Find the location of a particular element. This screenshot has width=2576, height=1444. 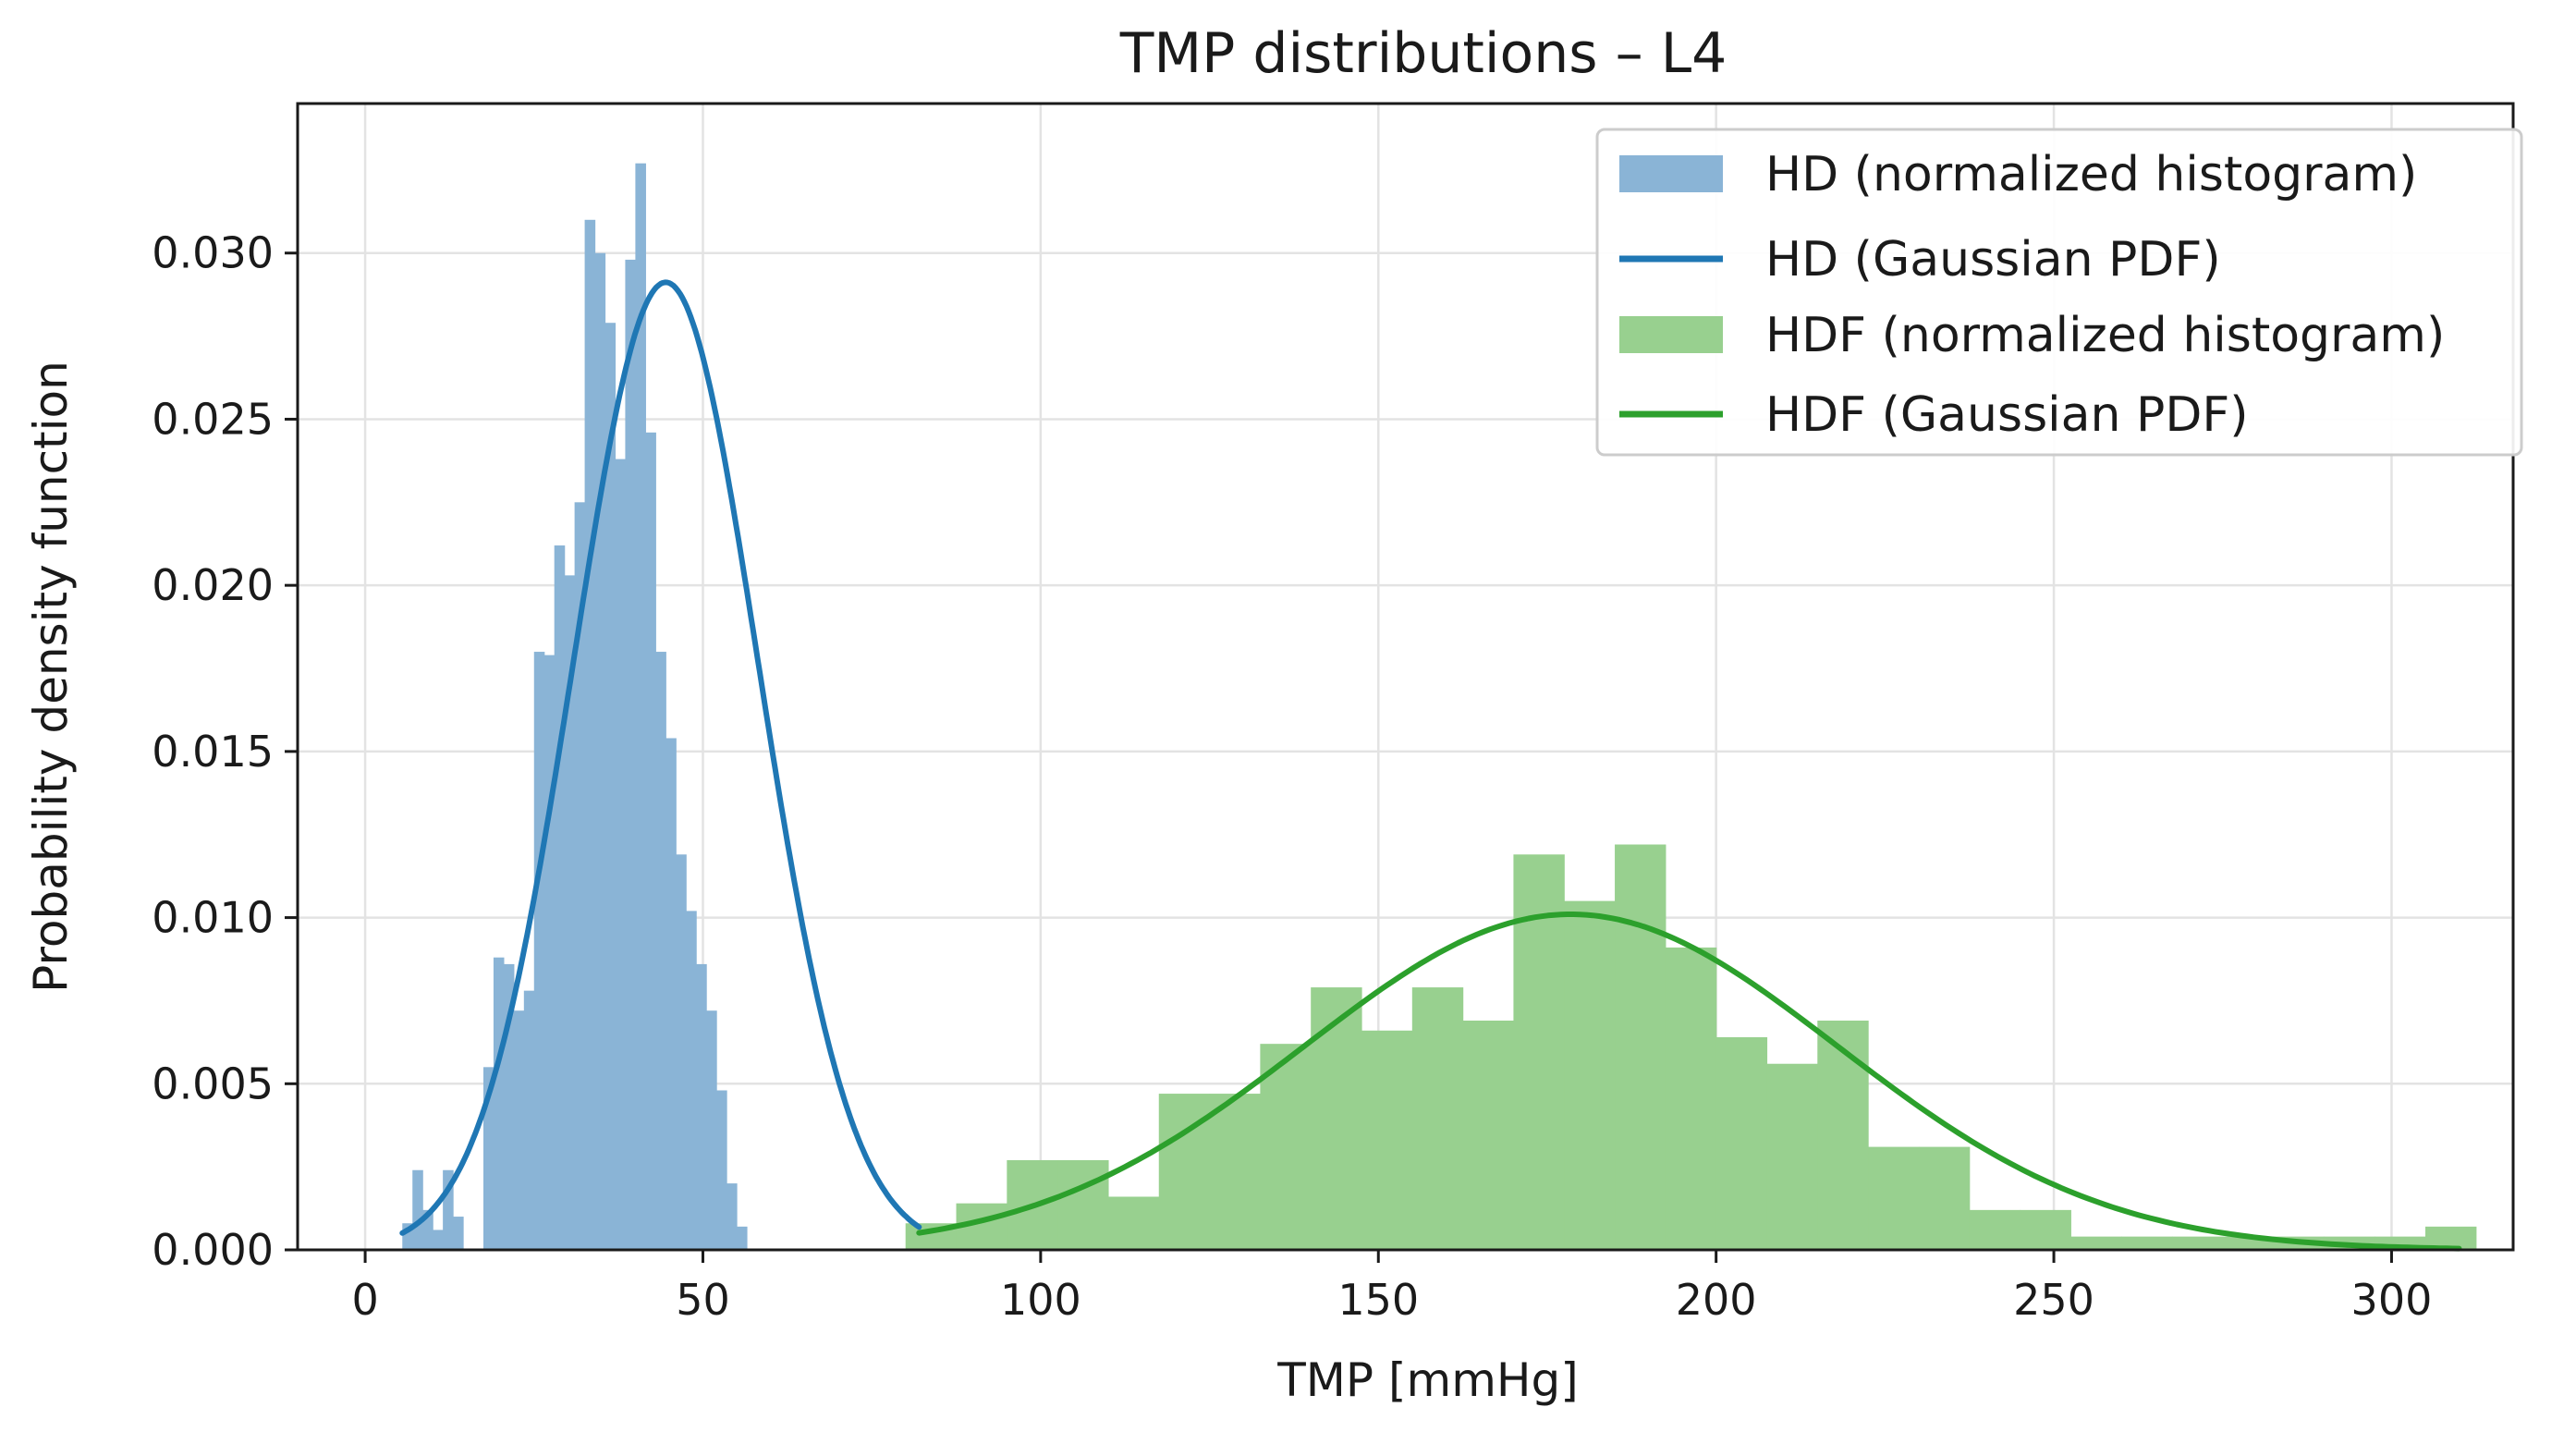

x-tick-label: 150 is located at coordinates (1378, 1300).